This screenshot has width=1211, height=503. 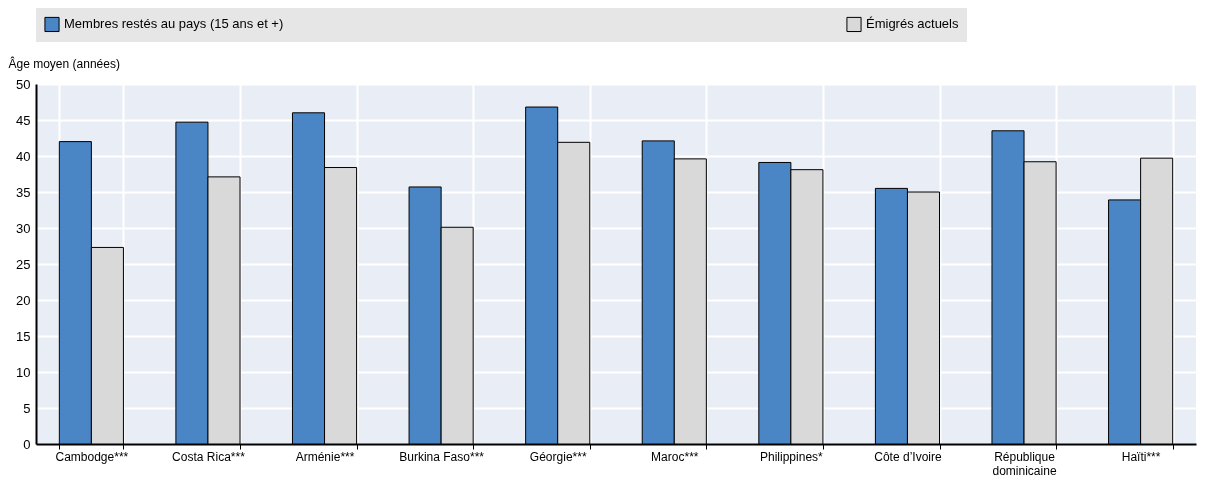 What do you see at coordinates (675, 456) in the screenshot?
I see `x-tick-label: Maroc***` at bounding box center [675, 456].